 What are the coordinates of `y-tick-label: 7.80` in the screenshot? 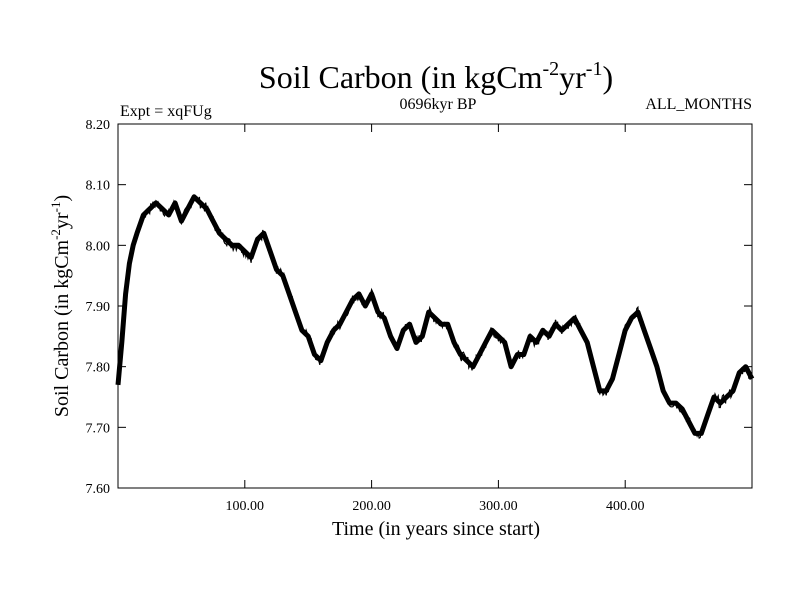 It's located at (98, 368).